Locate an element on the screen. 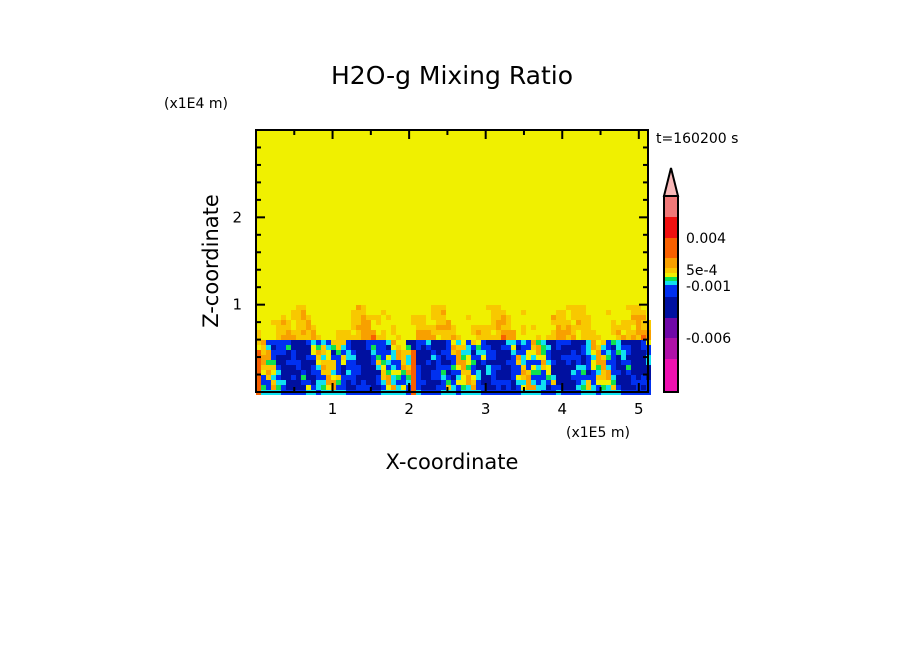 Image resolution: width=904 pixels, height=654 pixels. x-unit-label: (x1E5 m) is located at coordinates (598, 433).